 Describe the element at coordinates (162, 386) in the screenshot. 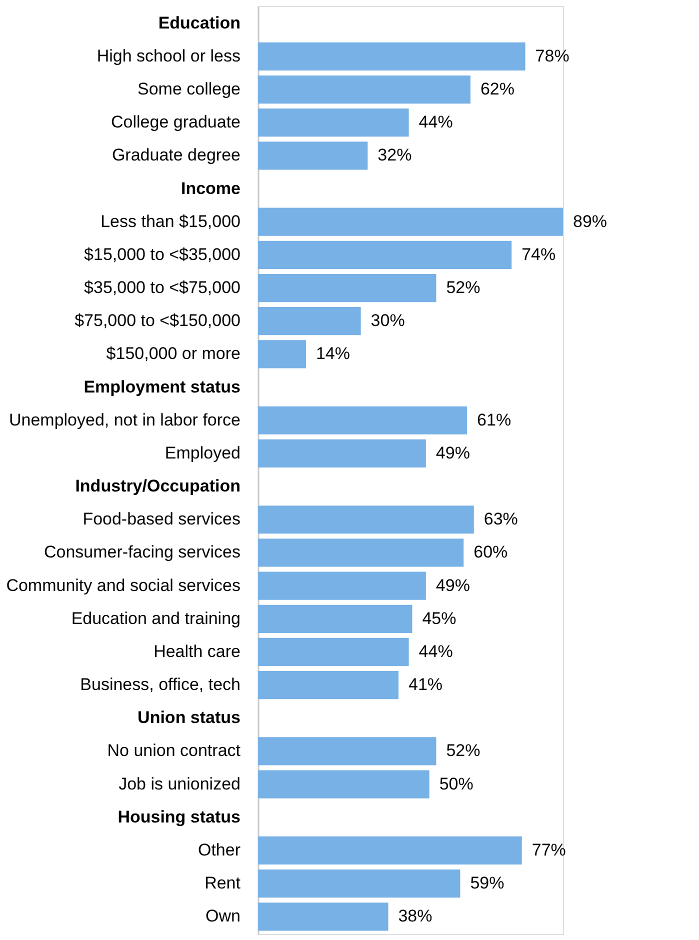

I see `y-tick-label: Employment status` at that location.